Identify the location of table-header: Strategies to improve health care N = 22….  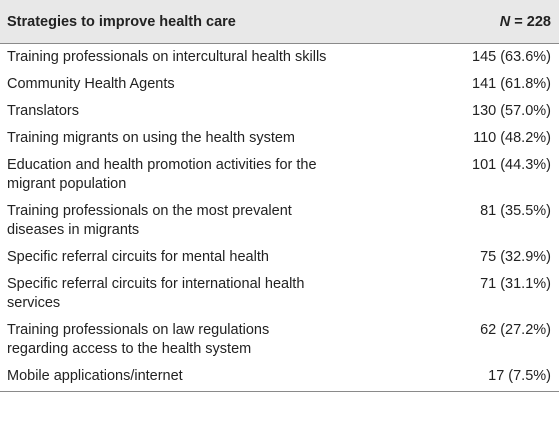
(279, 22).